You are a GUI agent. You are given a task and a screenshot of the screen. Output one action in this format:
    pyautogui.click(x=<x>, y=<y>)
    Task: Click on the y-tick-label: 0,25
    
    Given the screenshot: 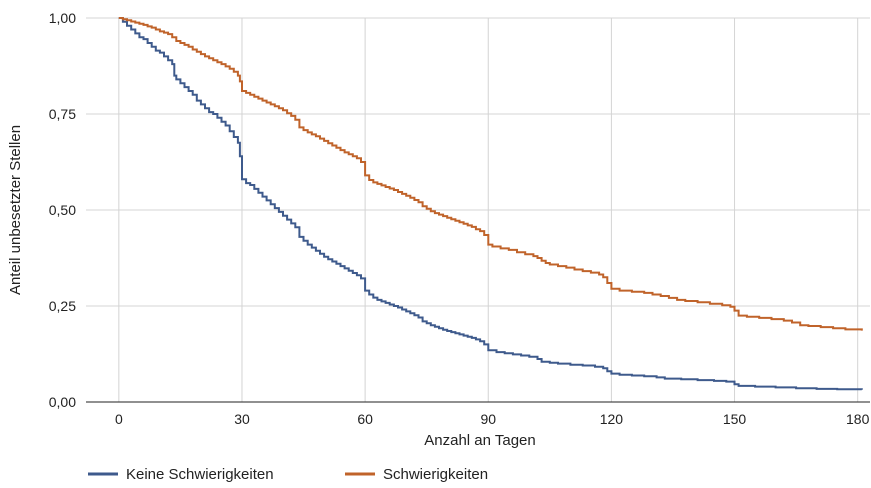 What is the action you would take?
    pyautogui.click(x=62, y=306)
    